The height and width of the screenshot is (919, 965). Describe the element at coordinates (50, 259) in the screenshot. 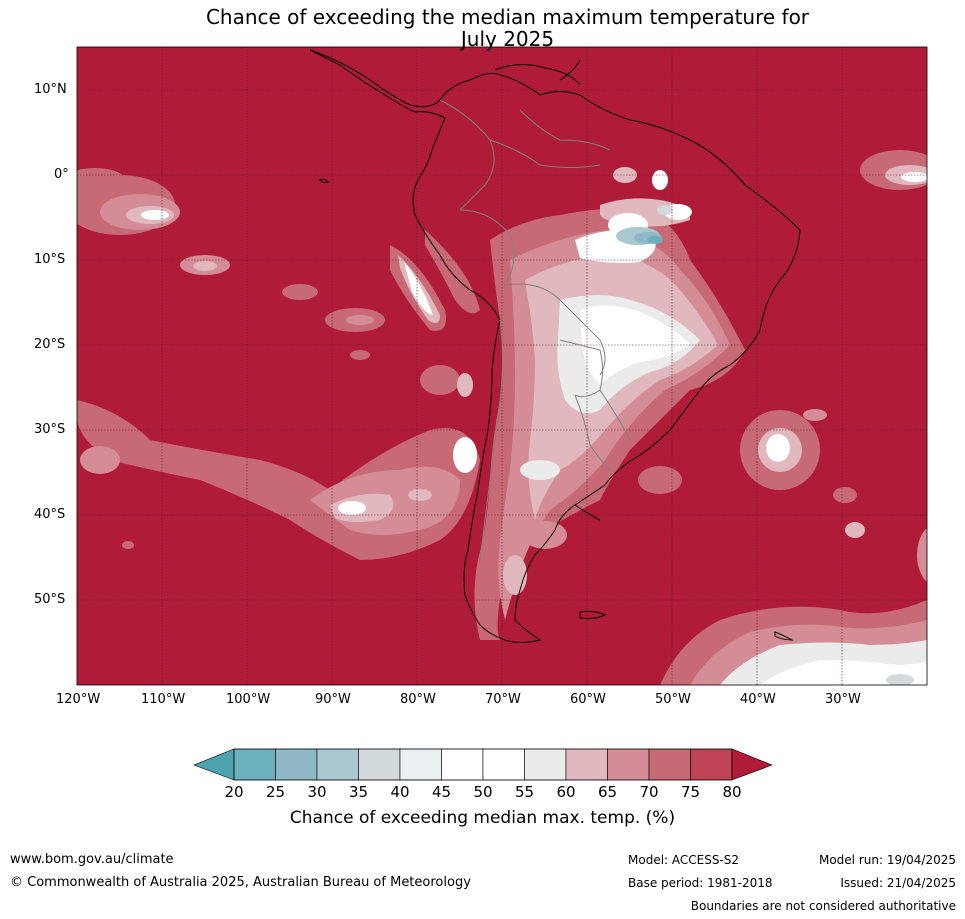

I see `lat-label-10s: 10°S` at that location.